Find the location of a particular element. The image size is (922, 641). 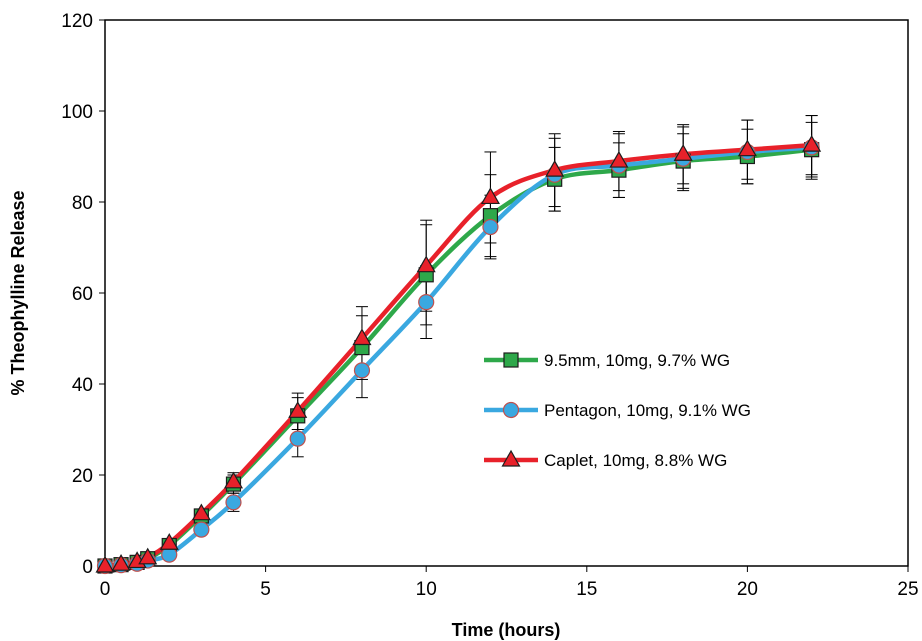

x-tick-label: 25 is located at coordinates (907, 589).